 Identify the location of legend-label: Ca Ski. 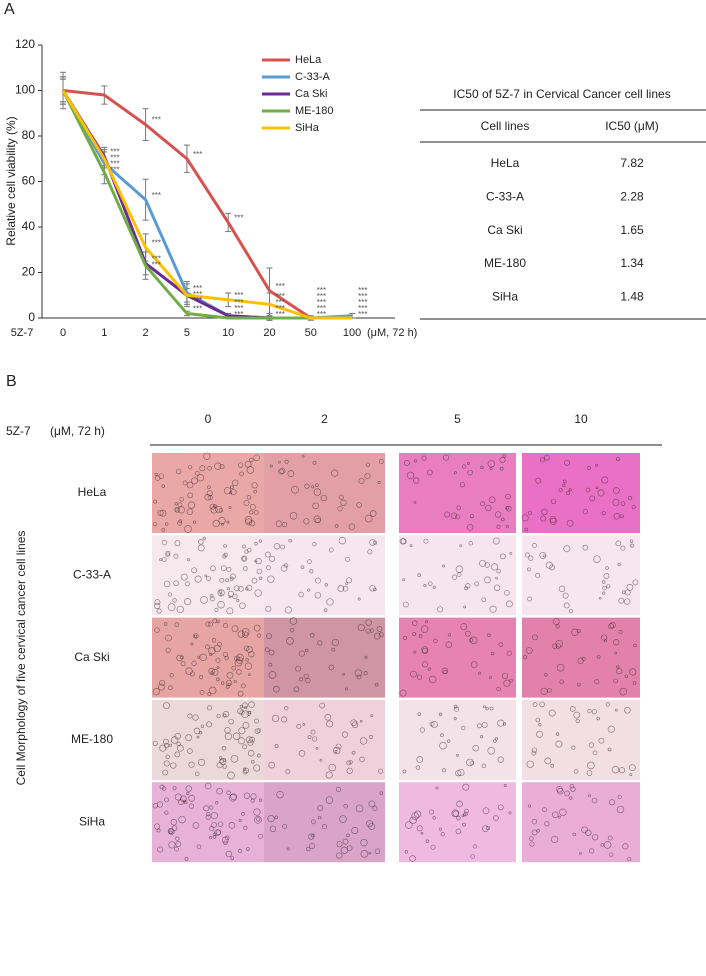
(311, 94).